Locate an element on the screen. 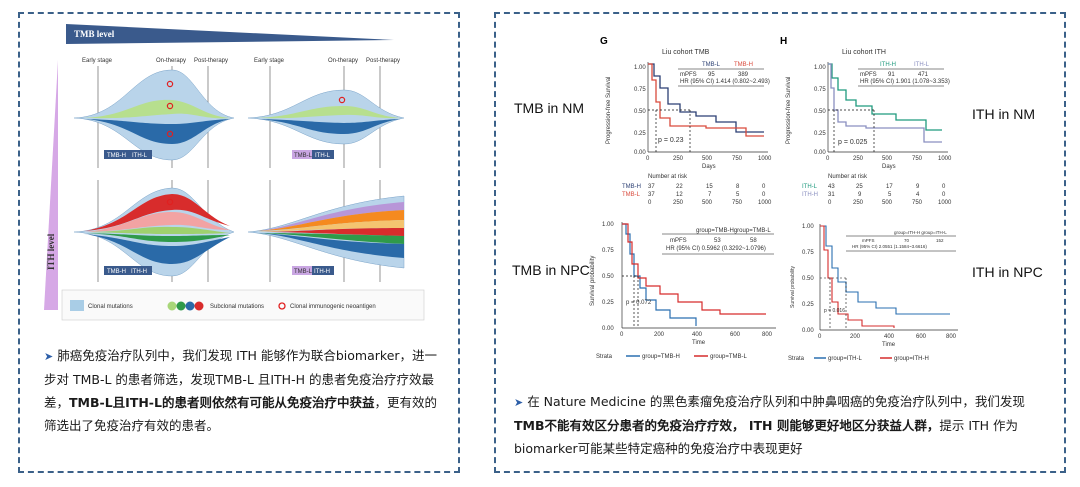 This screenshot has width=1080, height=487. km-curve-tmb-l is located at coordinates (706, 100).